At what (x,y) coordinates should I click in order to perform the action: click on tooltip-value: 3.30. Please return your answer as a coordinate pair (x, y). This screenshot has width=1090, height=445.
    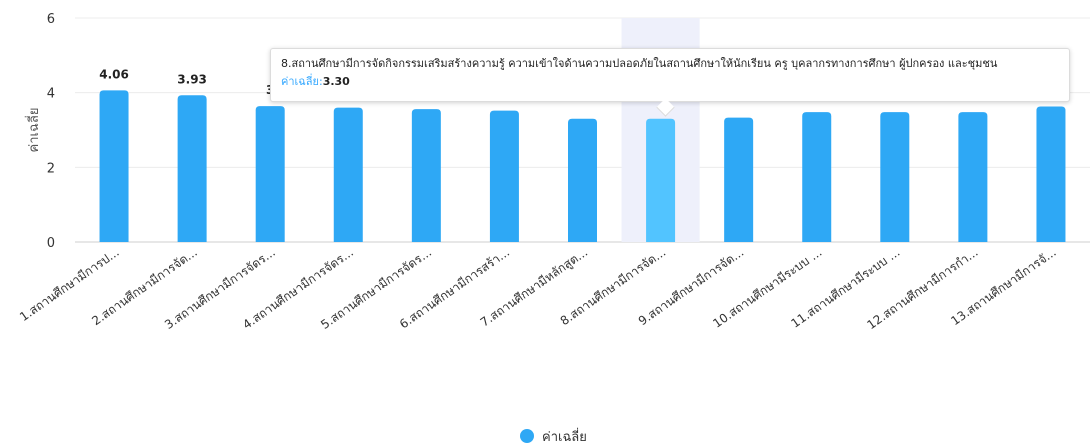
    Looking at the image, I should click on (336, 81).